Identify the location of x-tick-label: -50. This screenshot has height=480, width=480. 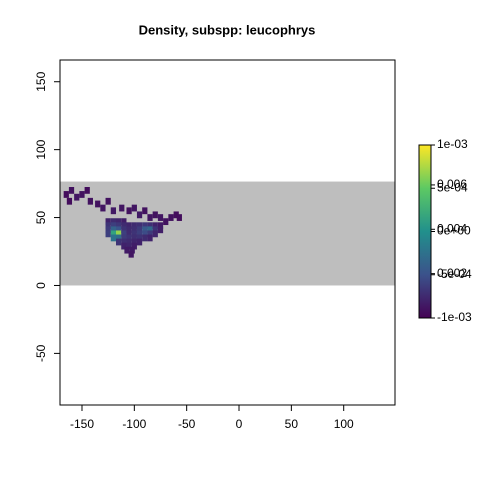
(187, 424).